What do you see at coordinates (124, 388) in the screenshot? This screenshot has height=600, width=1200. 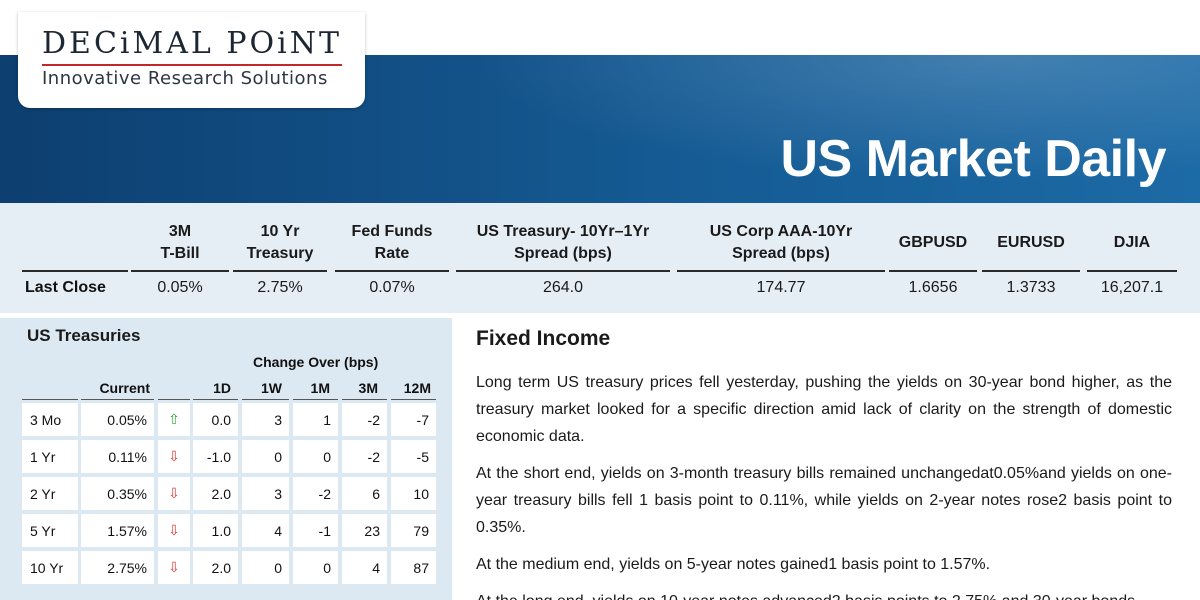 I see `col-header-current: Current` at bounding box center [124, 388].